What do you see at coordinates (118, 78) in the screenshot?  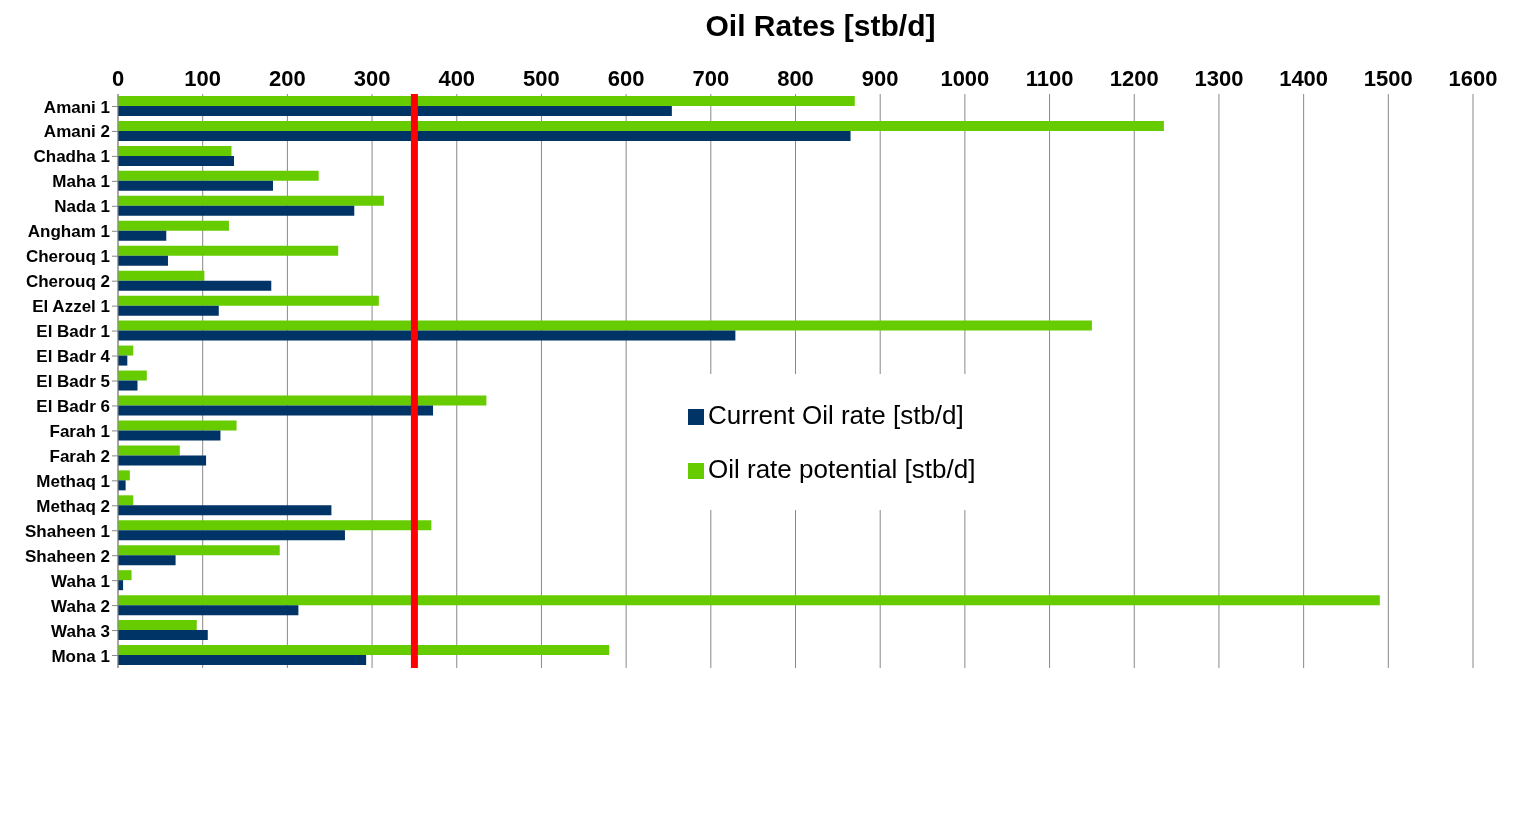 I see `x-tick-label: 0` at bounding box center [118, 78].